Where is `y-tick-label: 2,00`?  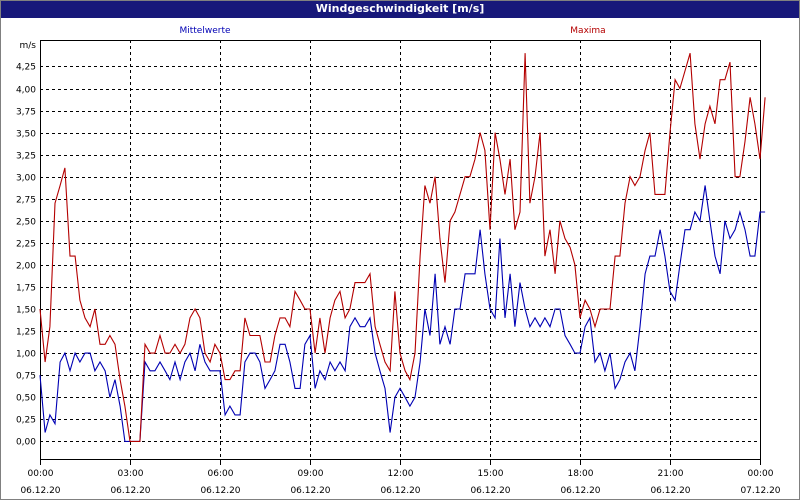 y-tick-label: 2,00 is located at coordinates (26, 267).